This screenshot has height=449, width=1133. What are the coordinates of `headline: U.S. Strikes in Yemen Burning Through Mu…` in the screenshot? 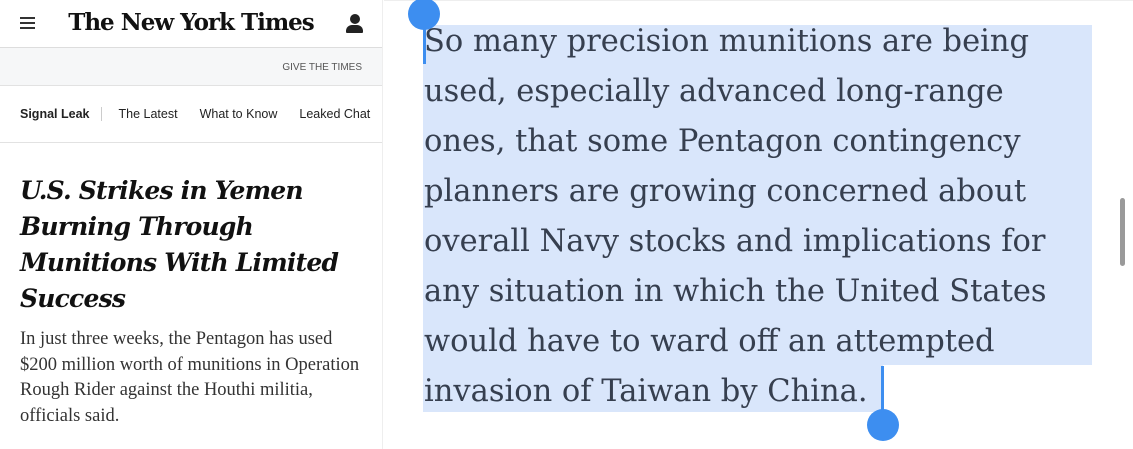 It's located at (179, 244).